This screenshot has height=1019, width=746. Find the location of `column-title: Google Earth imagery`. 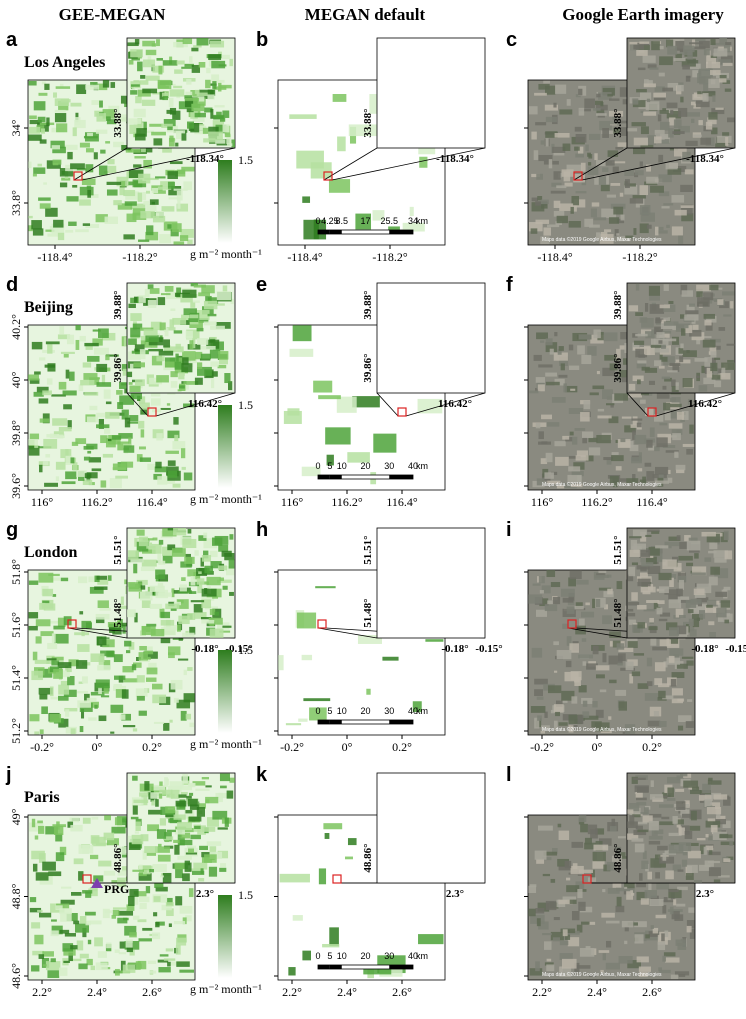

column-title: Google Earth imagery is located at coordinates (643, 14).